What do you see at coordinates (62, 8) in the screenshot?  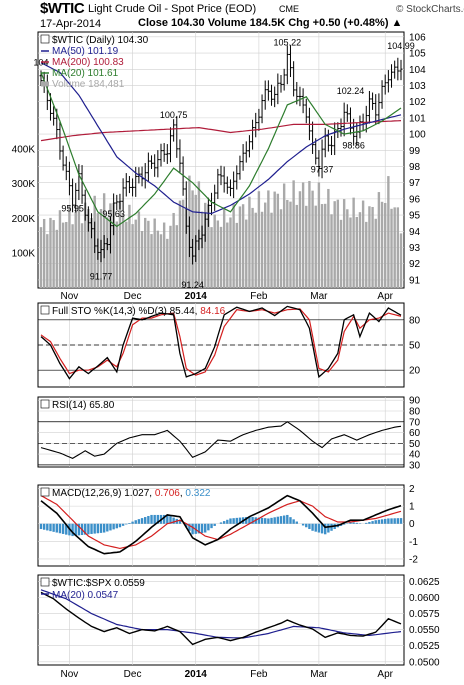 I see `symbol-title: $WTIC` at bounding box center [62, 8].